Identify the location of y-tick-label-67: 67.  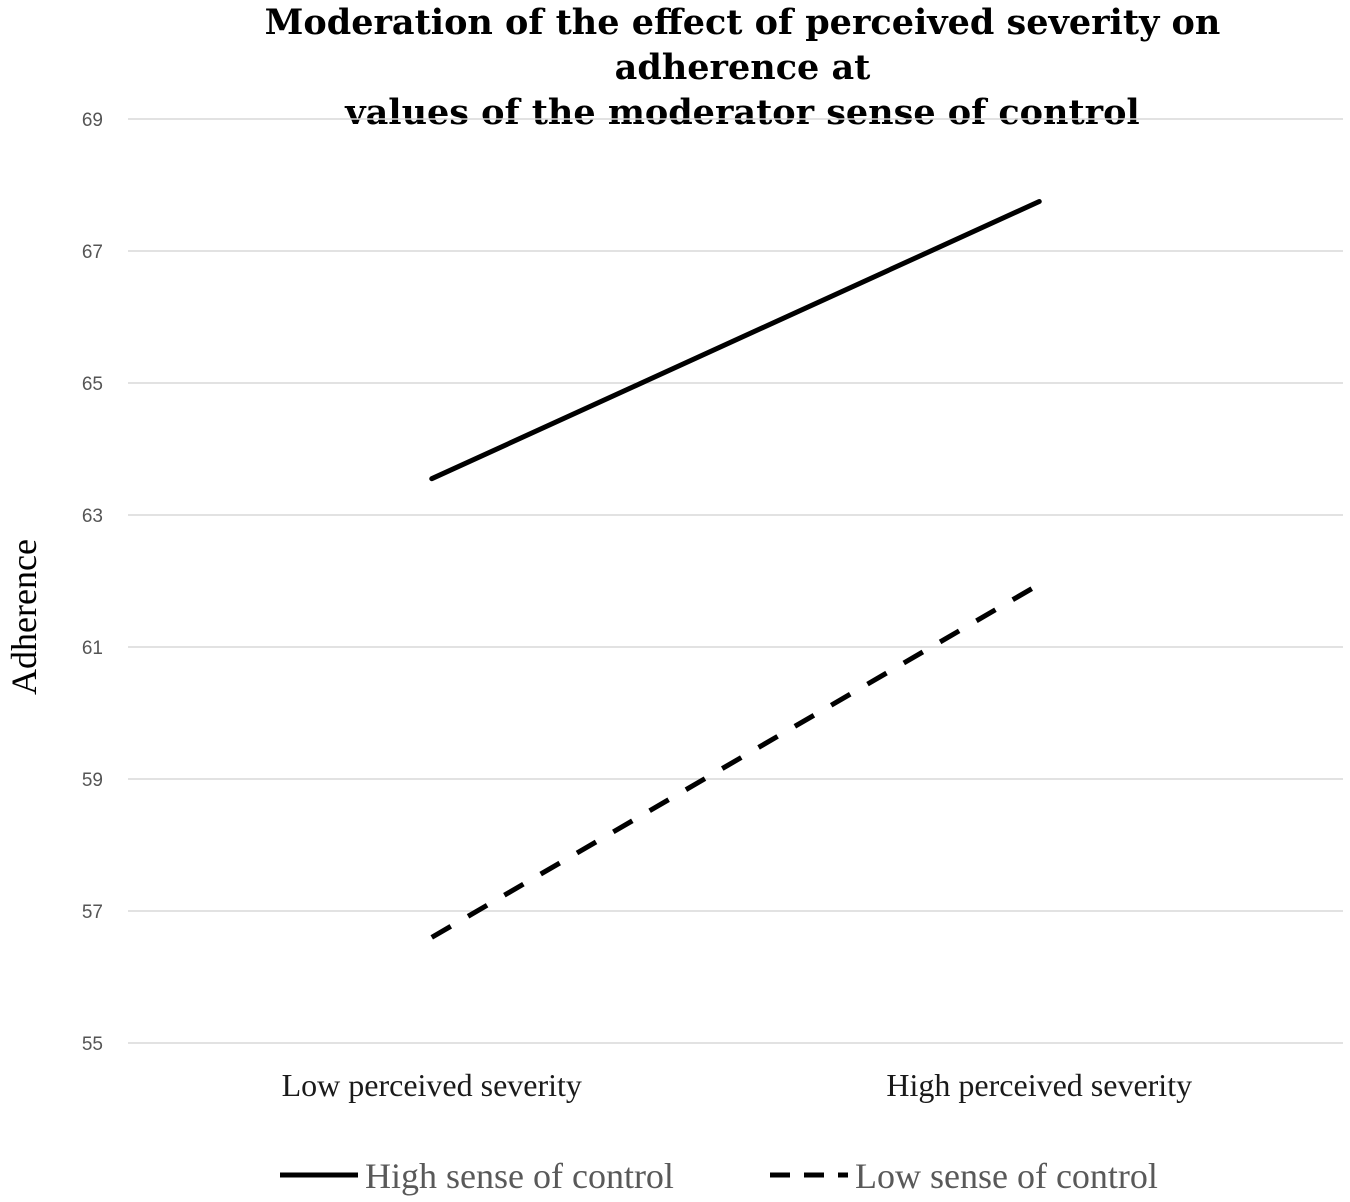
(92, 252).